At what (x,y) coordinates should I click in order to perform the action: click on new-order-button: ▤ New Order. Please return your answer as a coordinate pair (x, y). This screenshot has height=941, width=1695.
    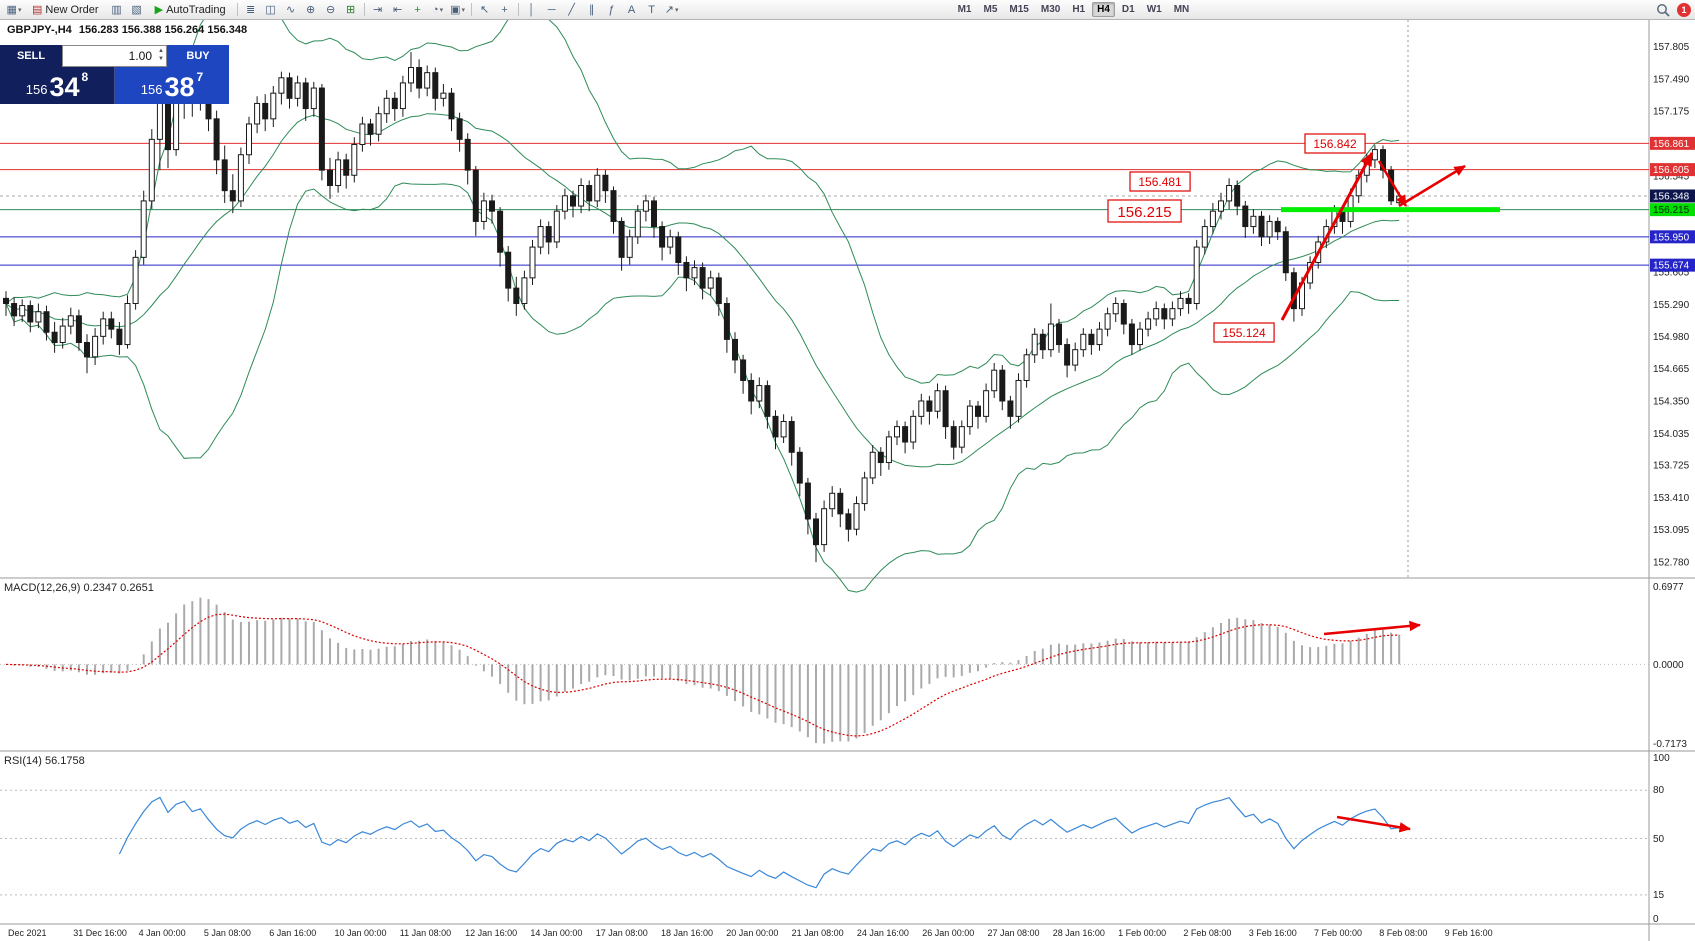
    Looking at the image, I should click on (65, 10).